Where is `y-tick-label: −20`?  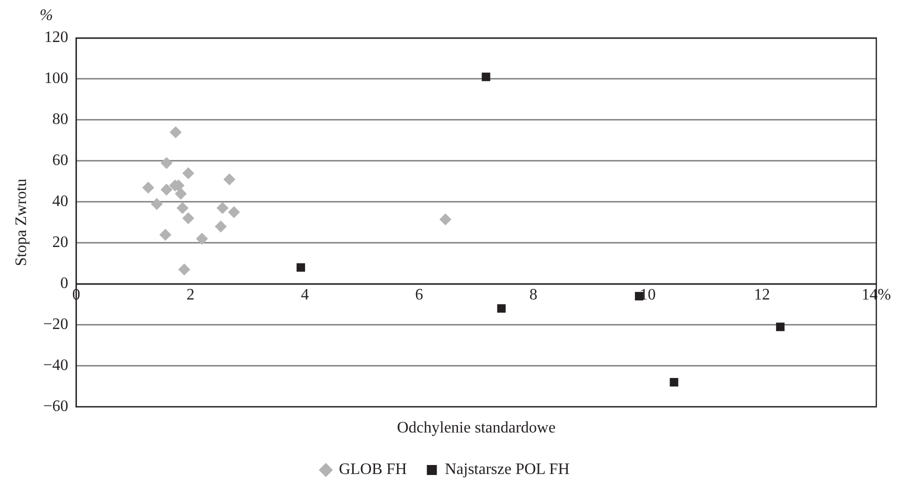
y-tick-label: −20 is located at coordinates (55, 325).